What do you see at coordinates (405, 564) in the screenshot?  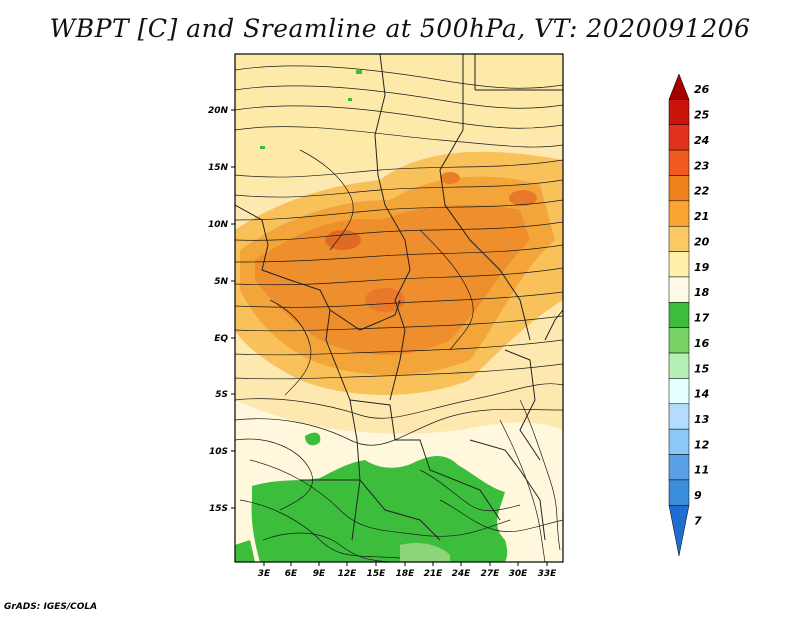 I see `lon-ticks` at bounding box center [405, 564].